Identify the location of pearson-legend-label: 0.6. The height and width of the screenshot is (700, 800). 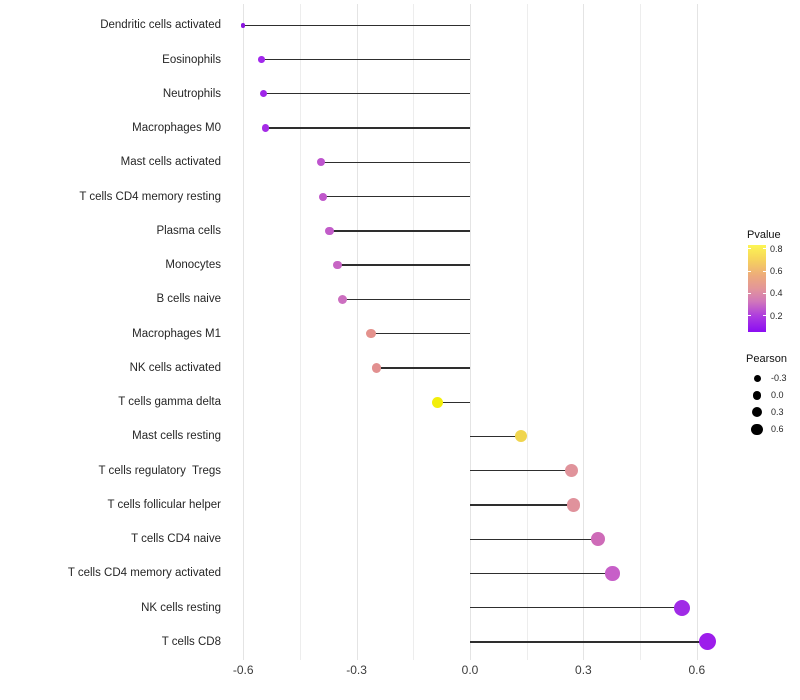
(777, 429).